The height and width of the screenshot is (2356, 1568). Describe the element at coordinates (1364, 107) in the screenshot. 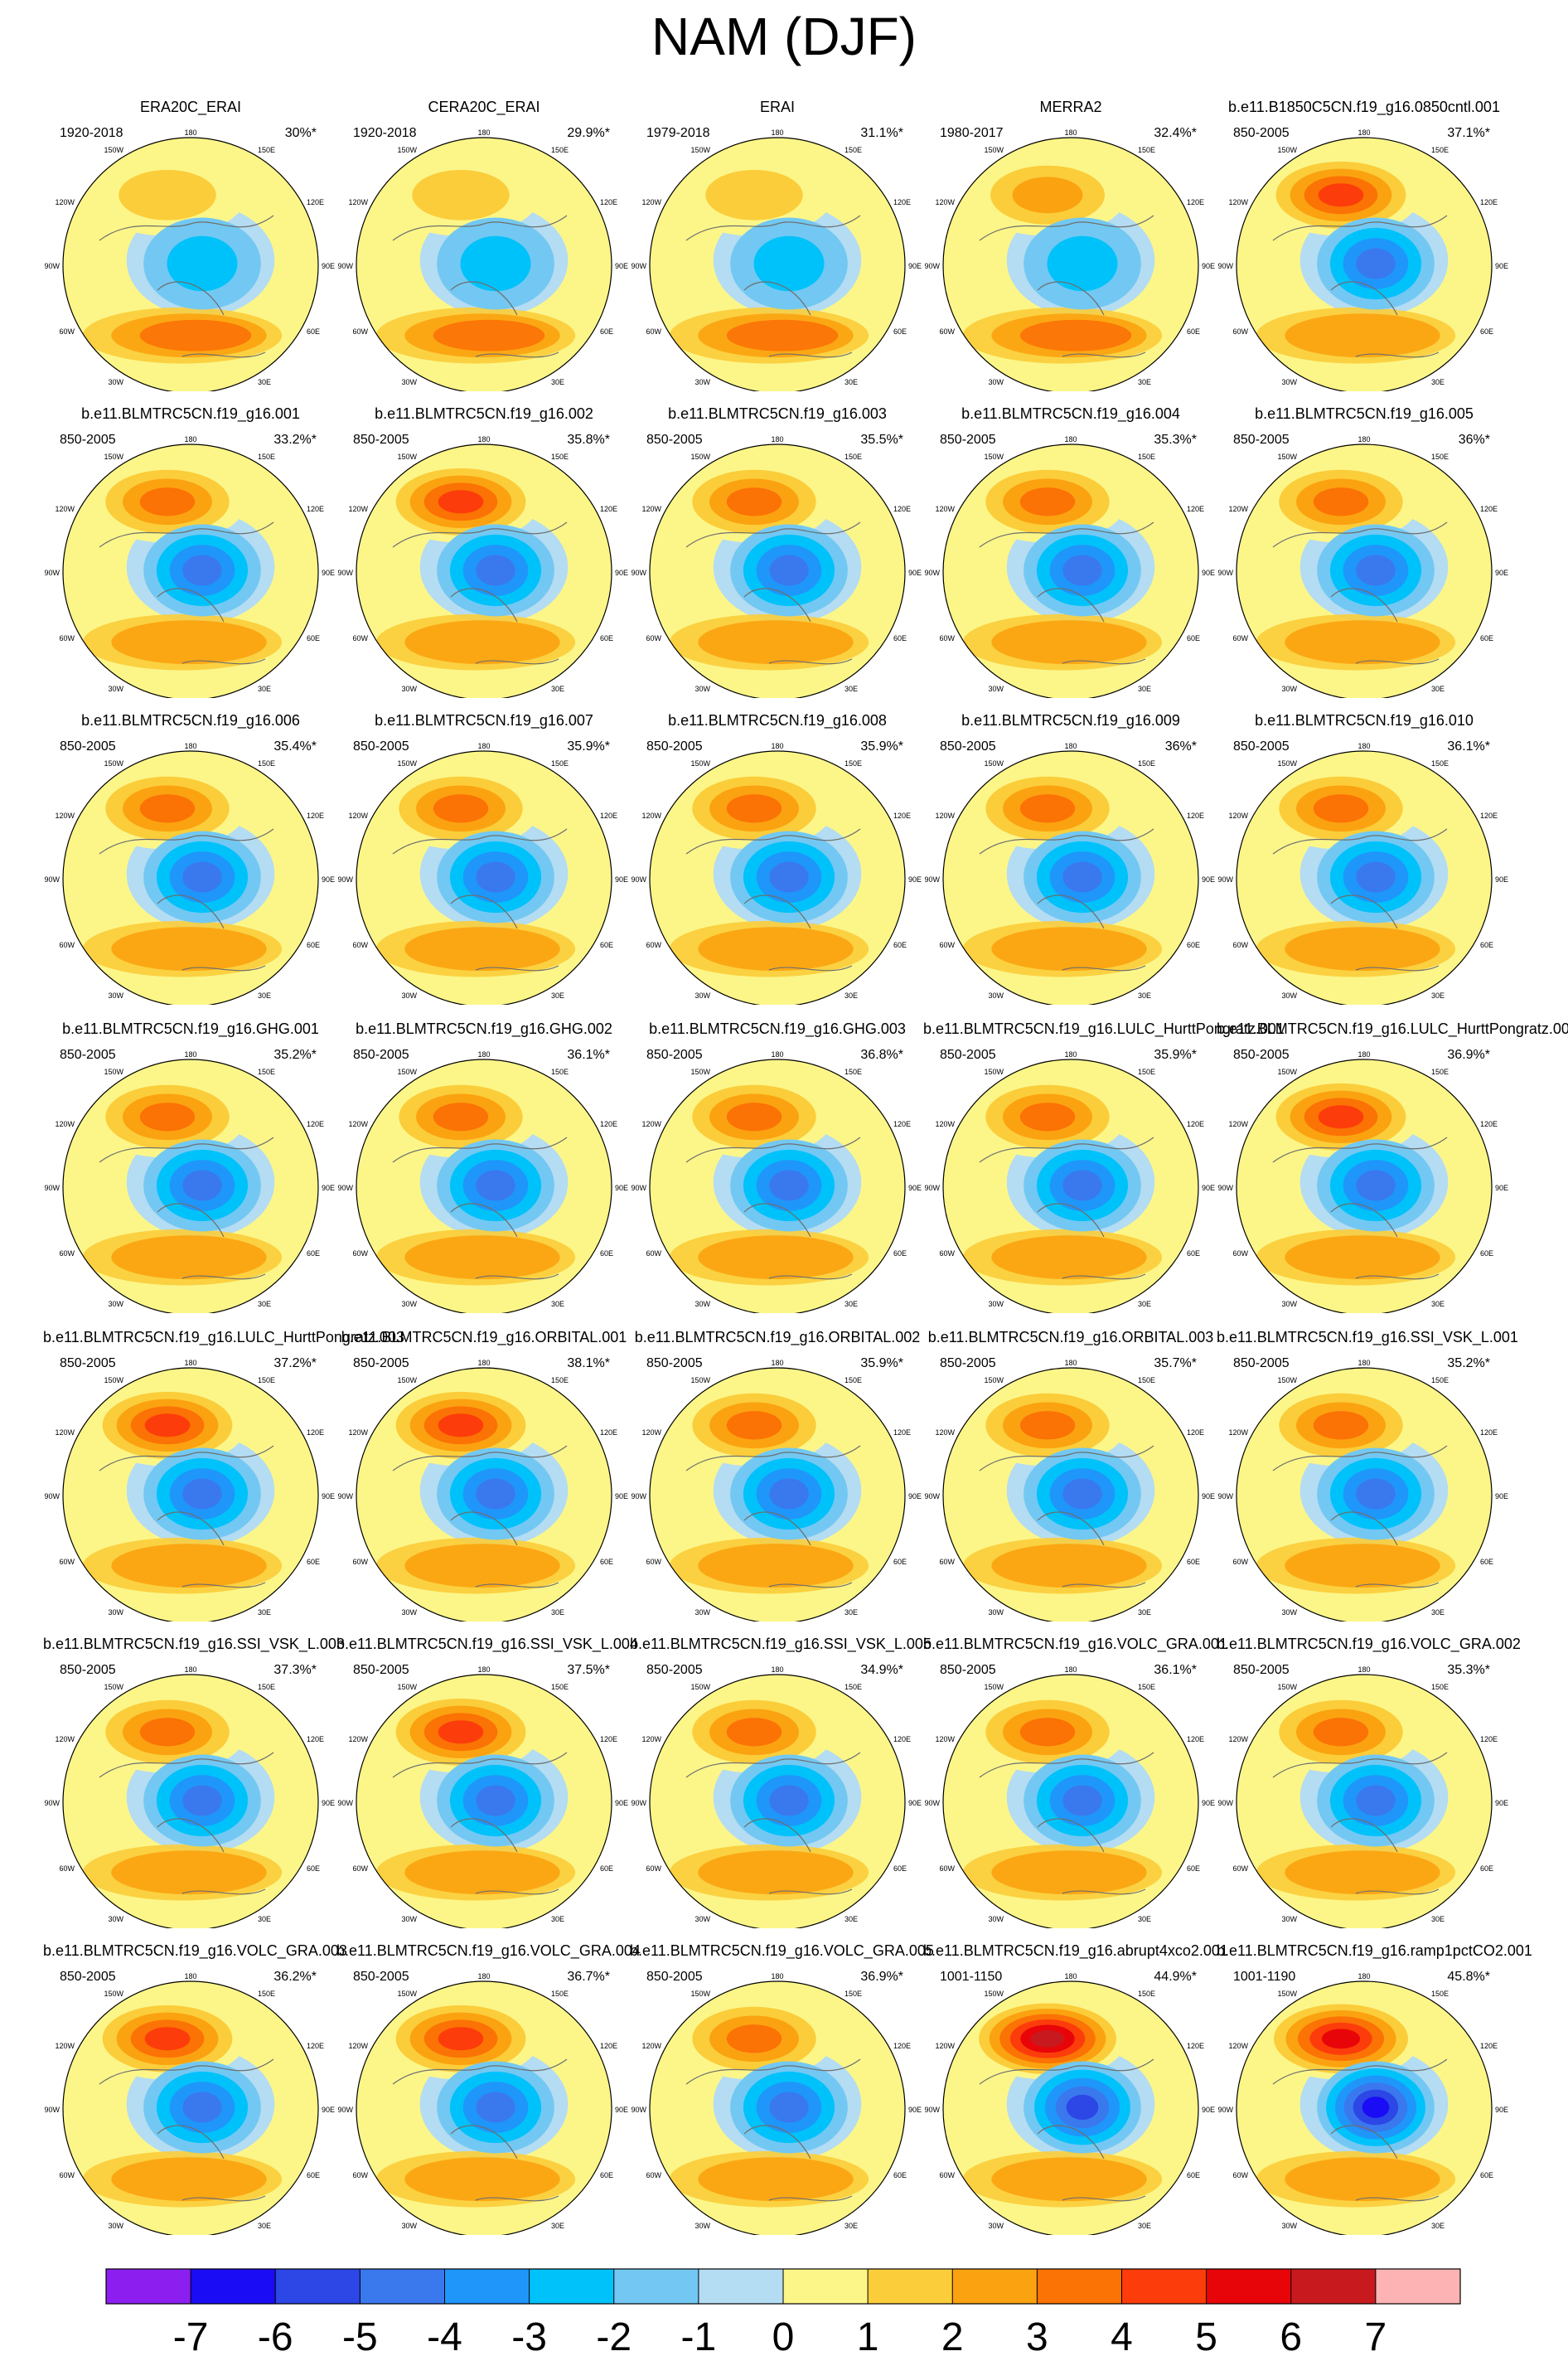

I see `panel-title: b.e11.B1850C5CN.f19_g16.0850cntl.001` at that location.